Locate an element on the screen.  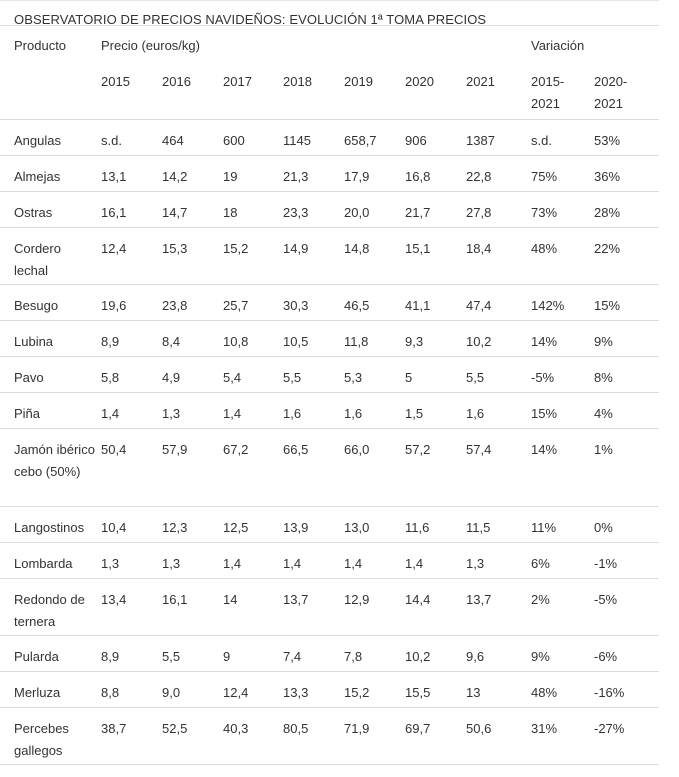
price-cell: 658,7 is located at coordinates (374, 137).